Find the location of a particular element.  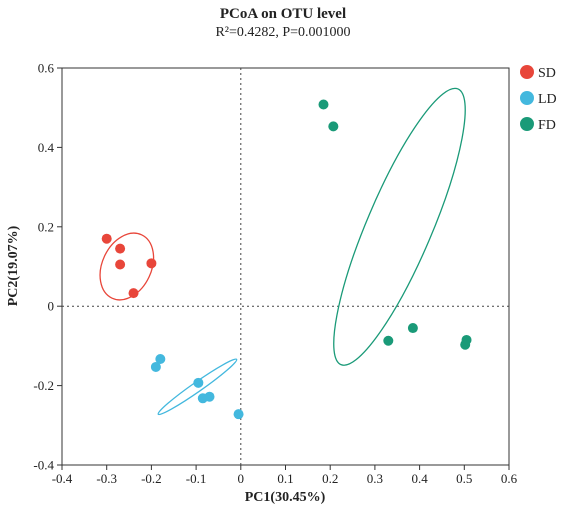

y-tick-label: 0.4 is located at coordinates (46, 147).